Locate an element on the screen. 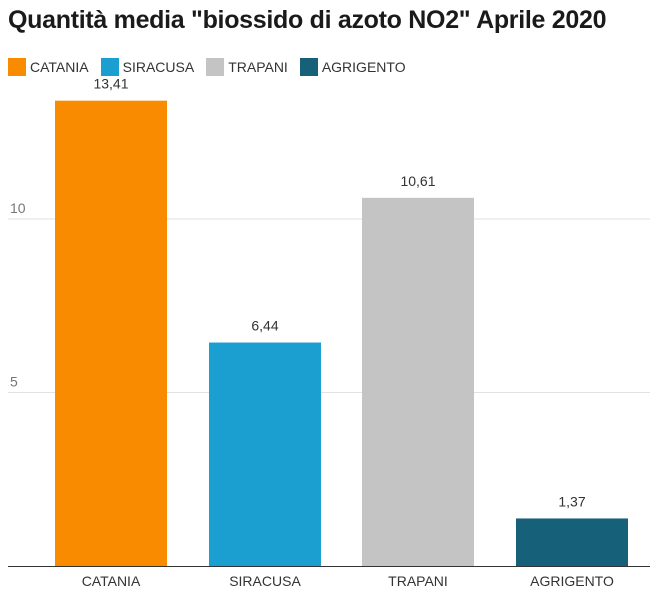 This screenshot has width=657, height=606. legend-item-siracusa: SIRACUSA is located at coordinates (147, 67).